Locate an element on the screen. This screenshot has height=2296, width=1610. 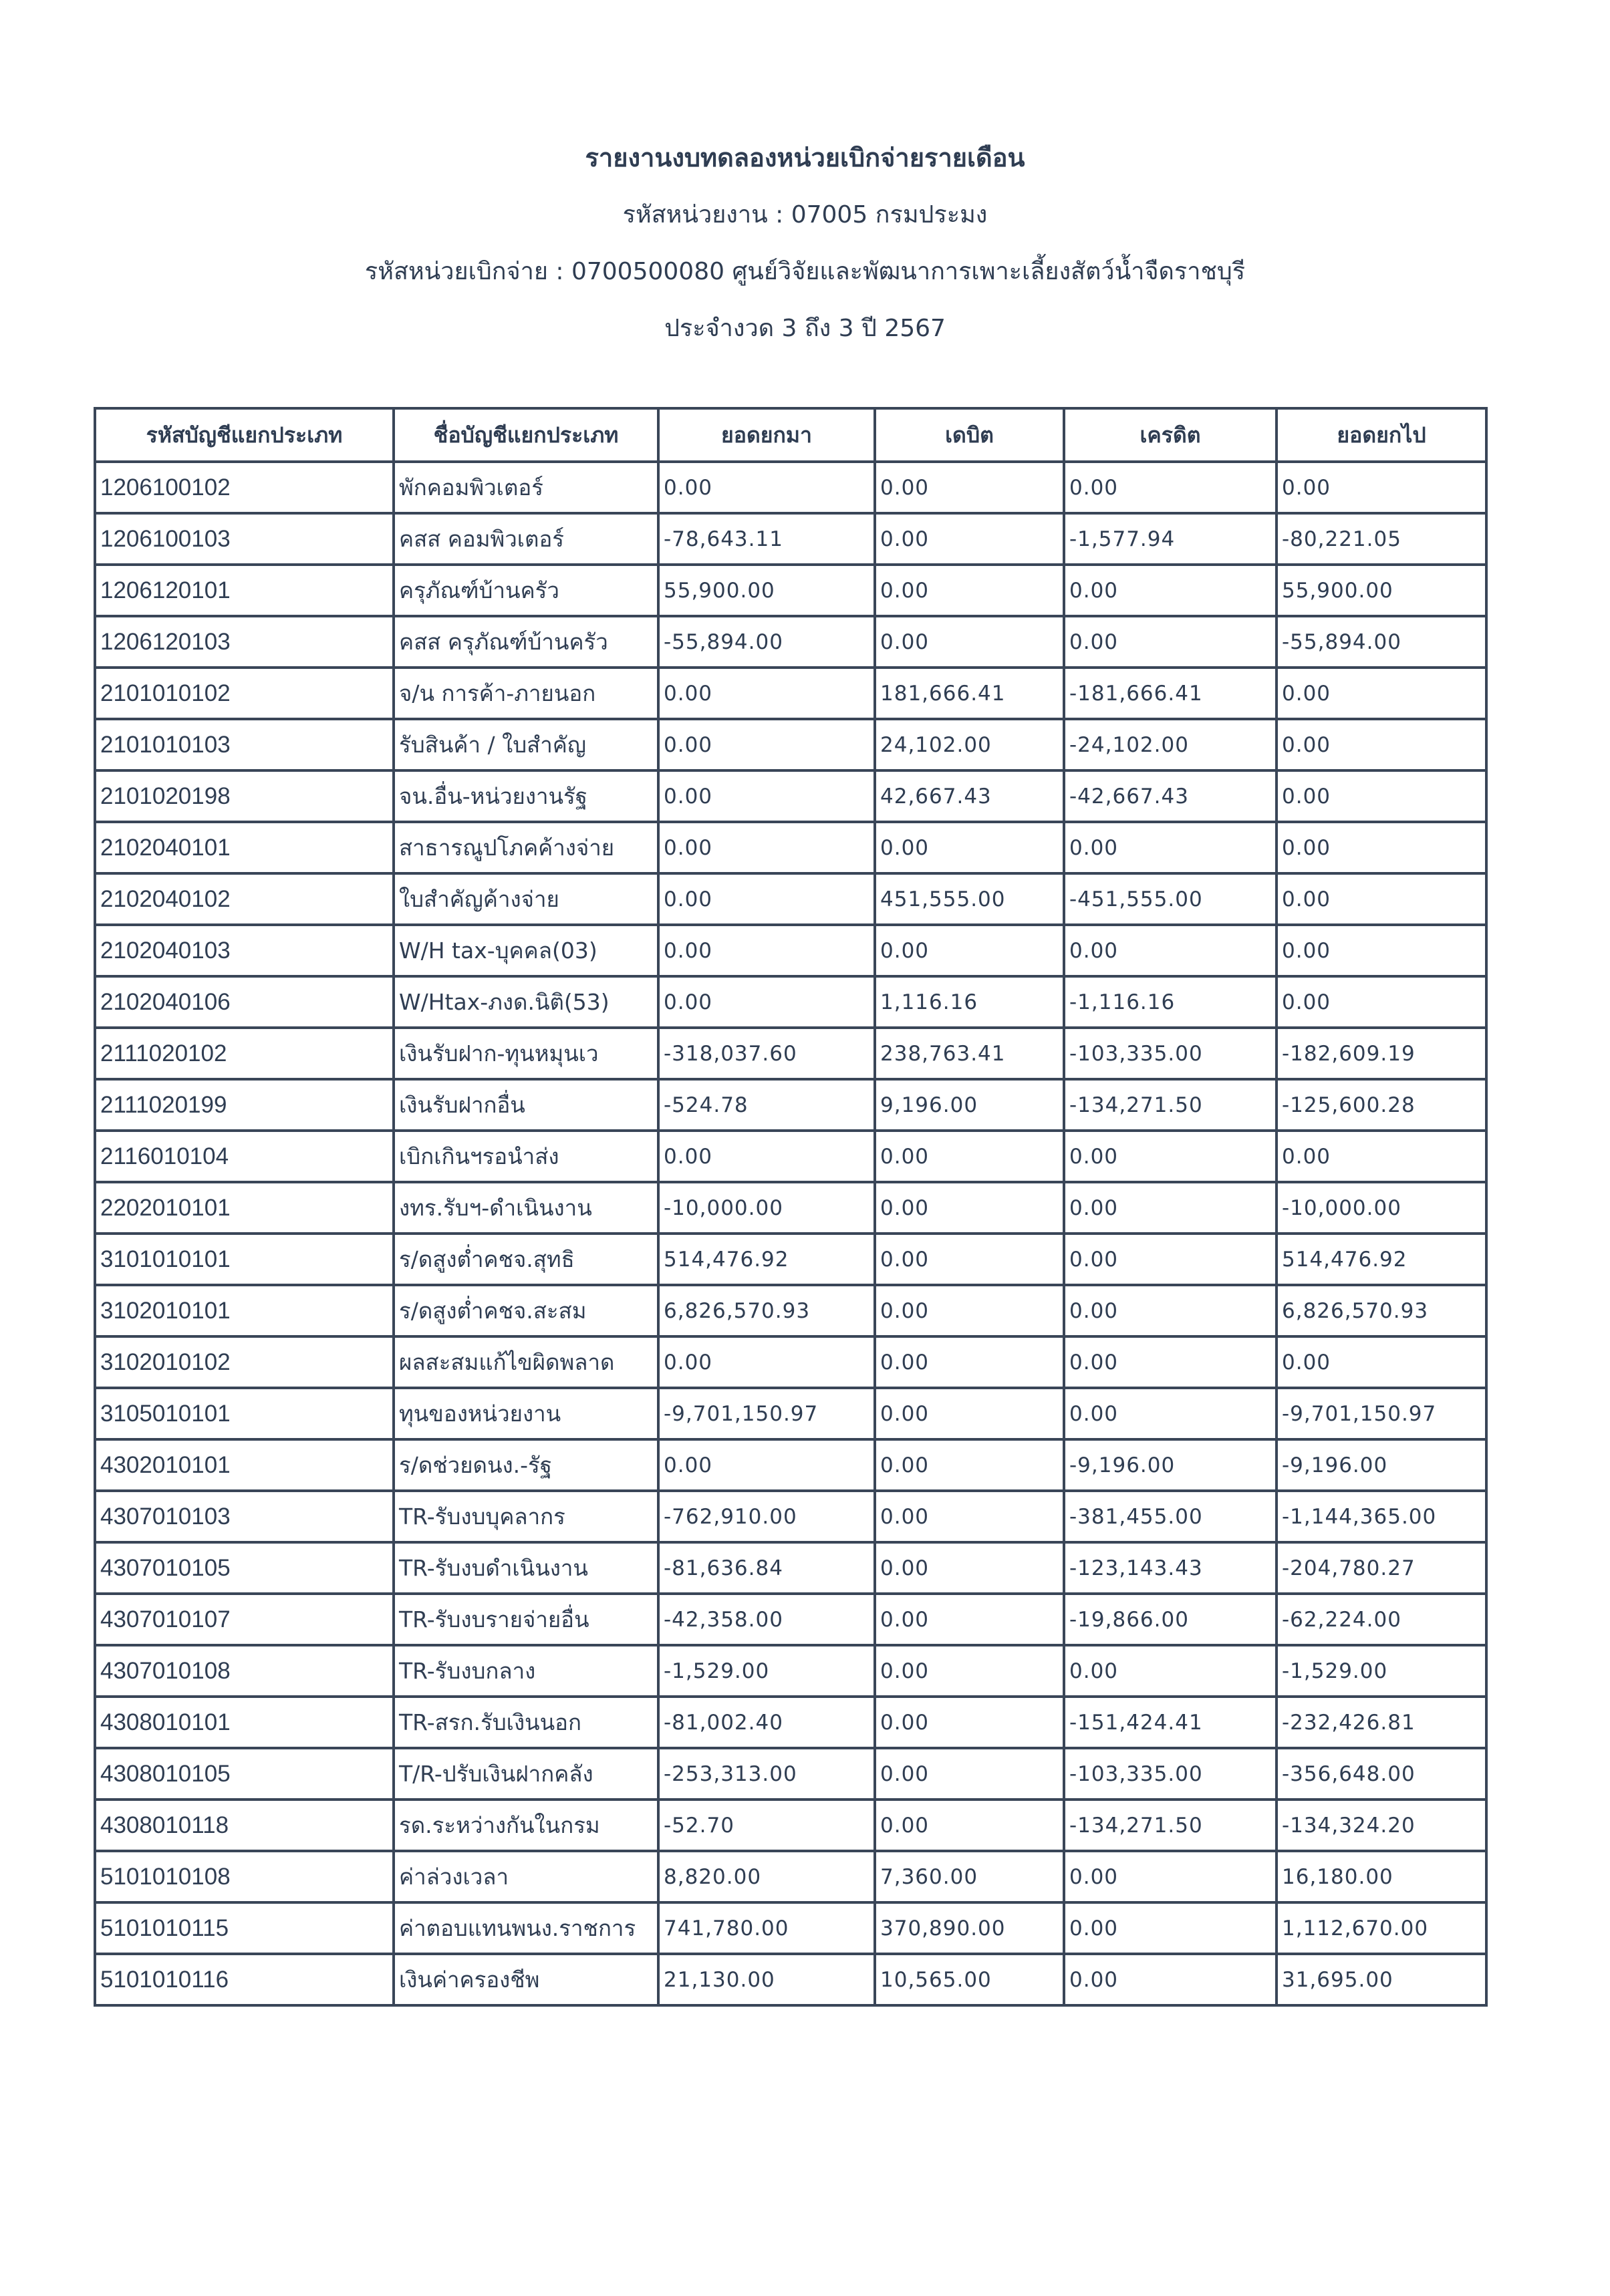
cell-account-code: 2202010101 is located at coordinates (244, 1208).